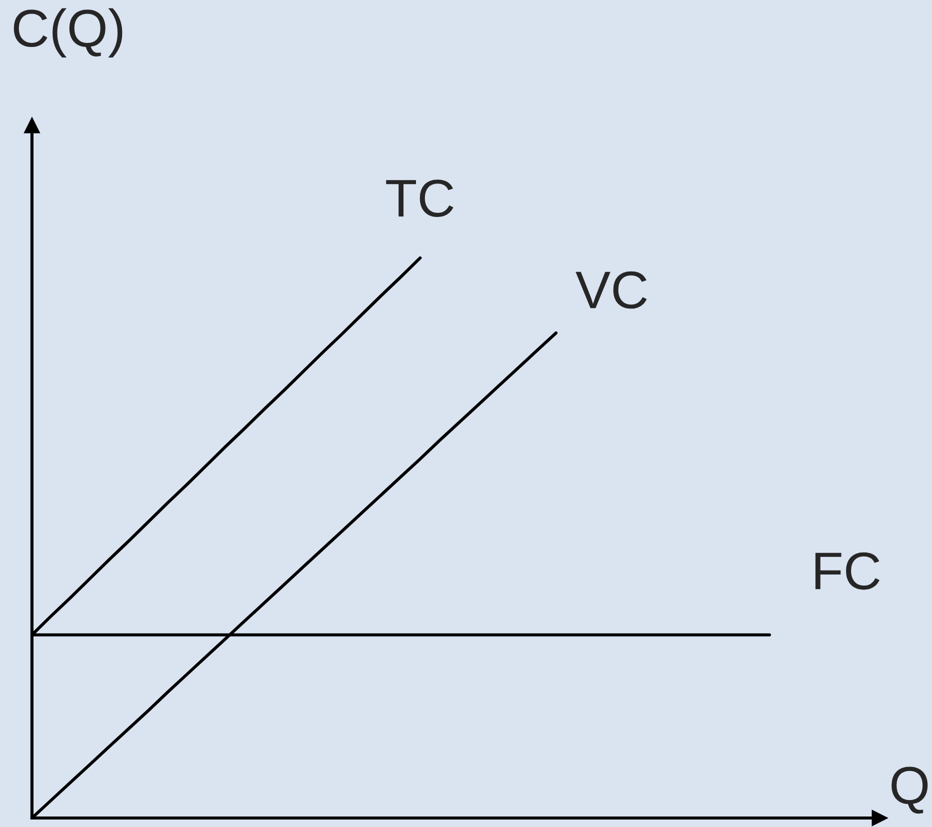 This screenshot has width=932, height=827. I want to click on x-axis-title: Q, so click(910, 790).